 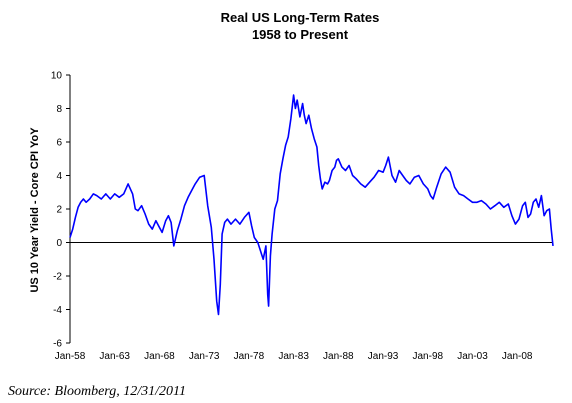 I want to click on x-tick-label: Jan-98, so click(x=427, y=356).